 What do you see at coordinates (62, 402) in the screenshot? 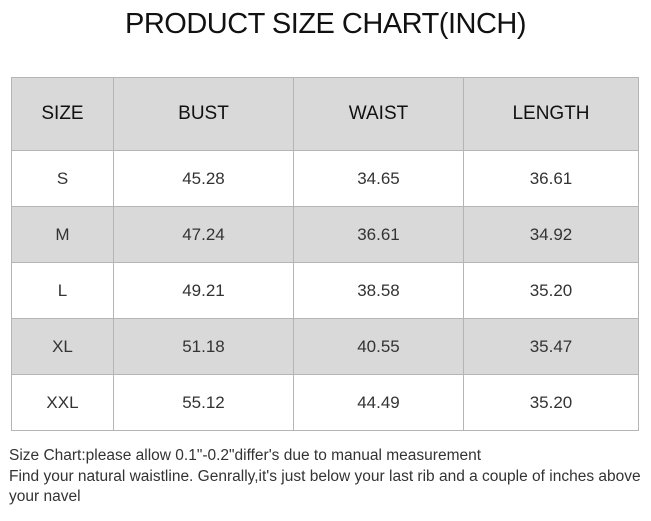
I see `cell-size: XXL` at bounding box center [62, 402].